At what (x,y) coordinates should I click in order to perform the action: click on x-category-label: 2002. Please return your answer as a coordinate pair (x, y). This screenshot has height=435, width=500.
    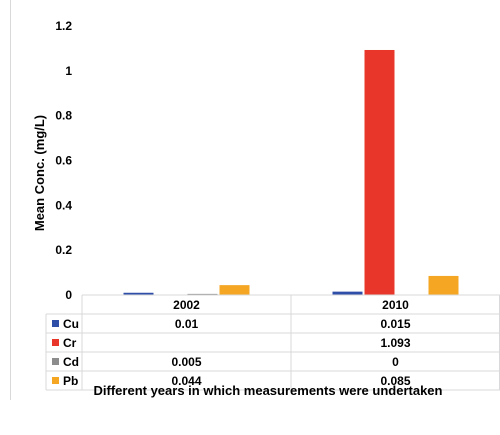
    Looking at the image, I should click on (186, 305).